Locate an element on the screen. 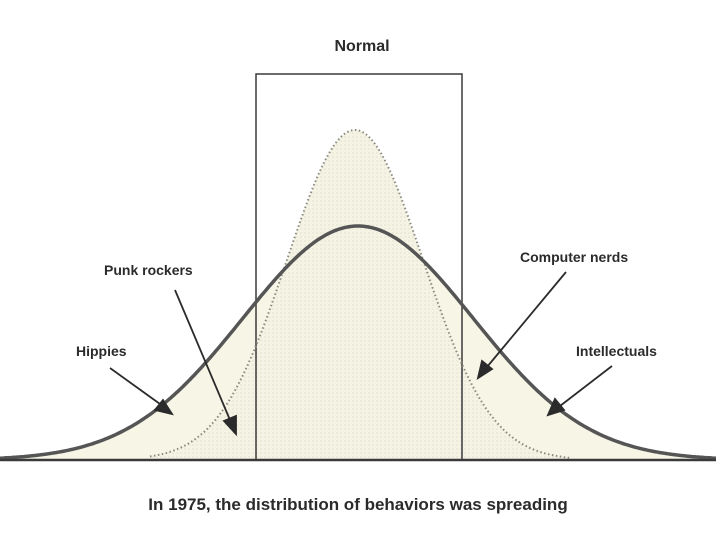 The width and height of the screenshot is (716, 537). annotation-punk-rockers: Punk rockers is located at coordinates (148, 270).